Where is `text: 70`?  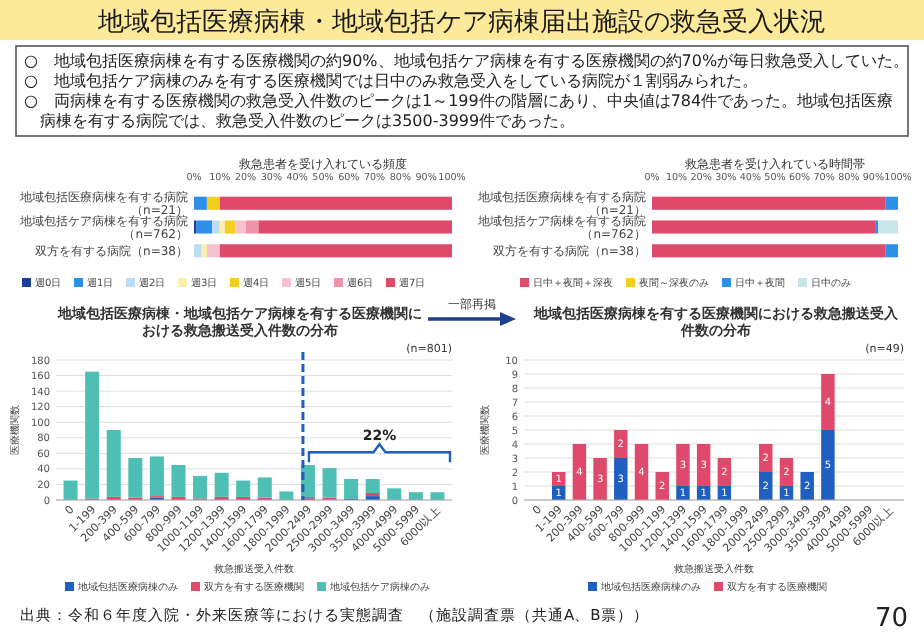 text: 70 is located at coordinates (891, 619).